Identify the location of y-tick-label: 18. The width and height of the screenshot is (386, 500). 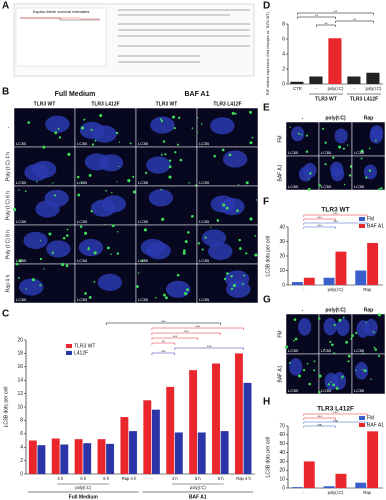
(20, 354).